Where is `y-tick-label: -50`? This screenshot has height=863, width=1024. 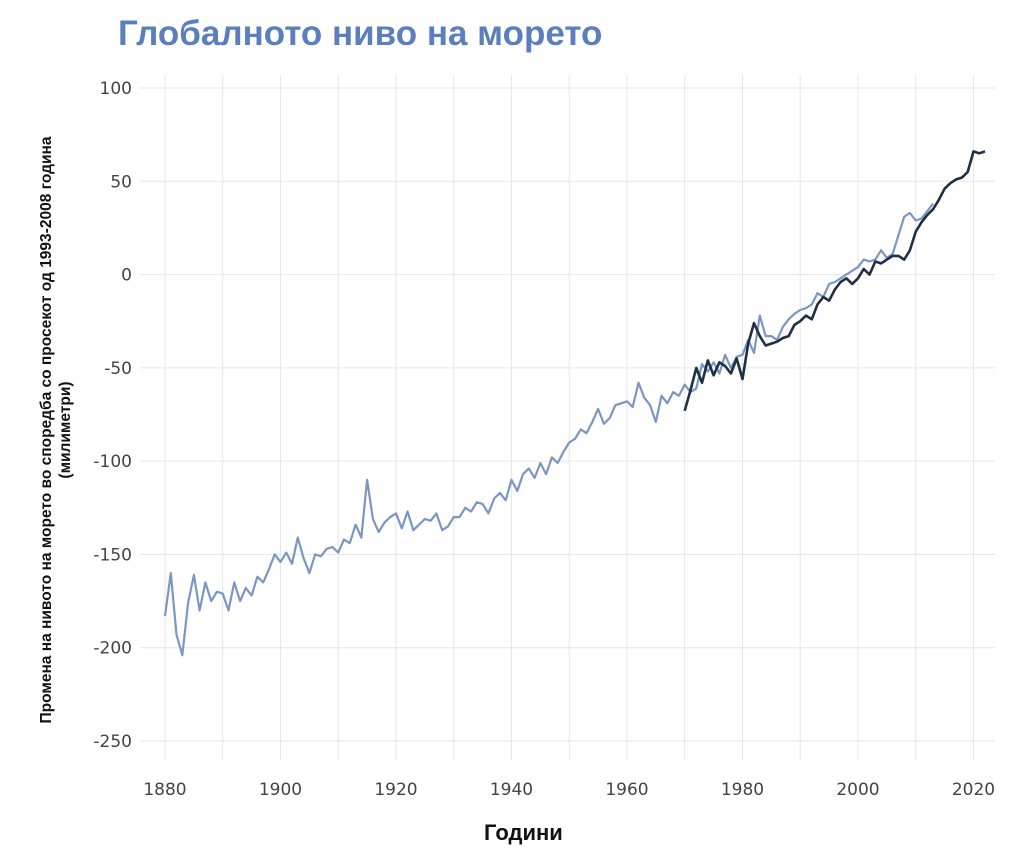 y-tick-label: -50 is located at coordinates (118, 369).